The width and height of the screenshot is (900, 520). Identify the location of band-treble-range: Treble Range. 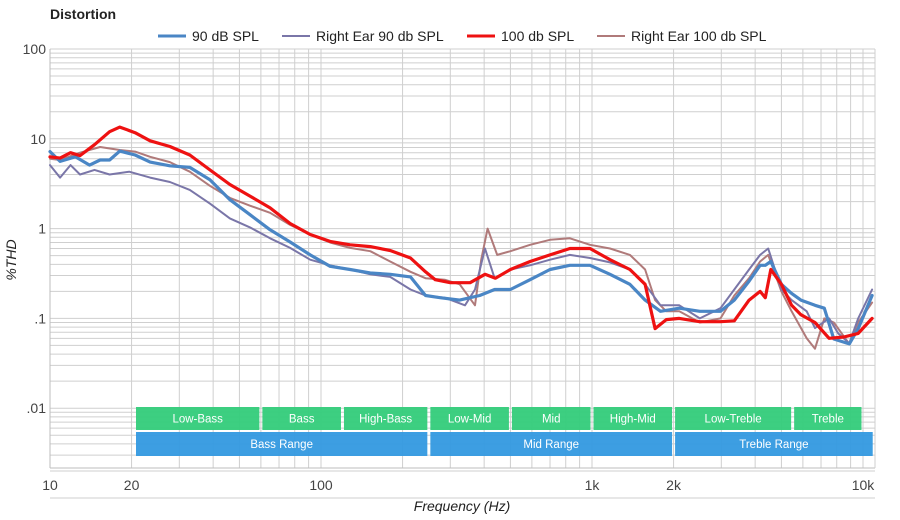
(774, 444).